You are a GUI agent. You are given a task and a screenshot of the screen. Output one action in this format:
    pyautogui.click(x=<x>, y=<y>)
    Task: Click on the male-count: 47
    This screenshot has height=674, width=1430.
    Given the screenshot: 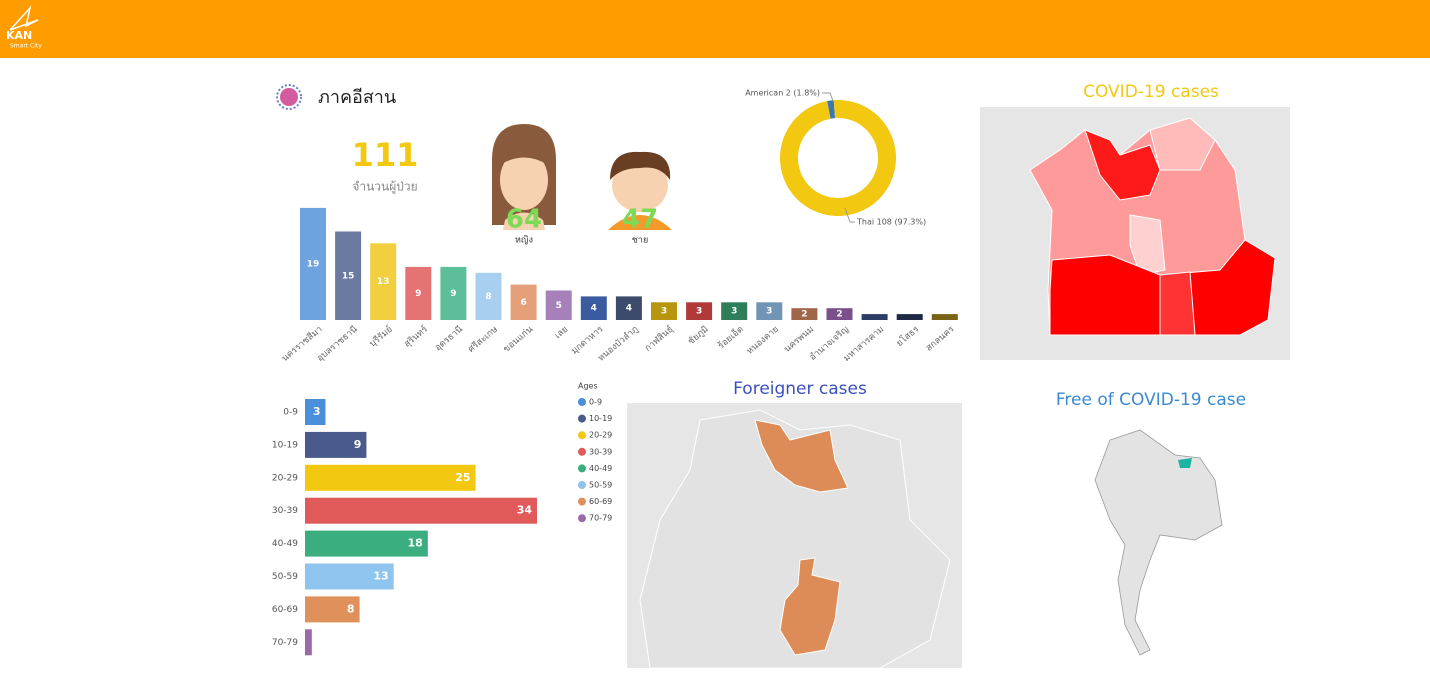 What is the action you would take?
    pyautogui.click(x=640, y=220)
    